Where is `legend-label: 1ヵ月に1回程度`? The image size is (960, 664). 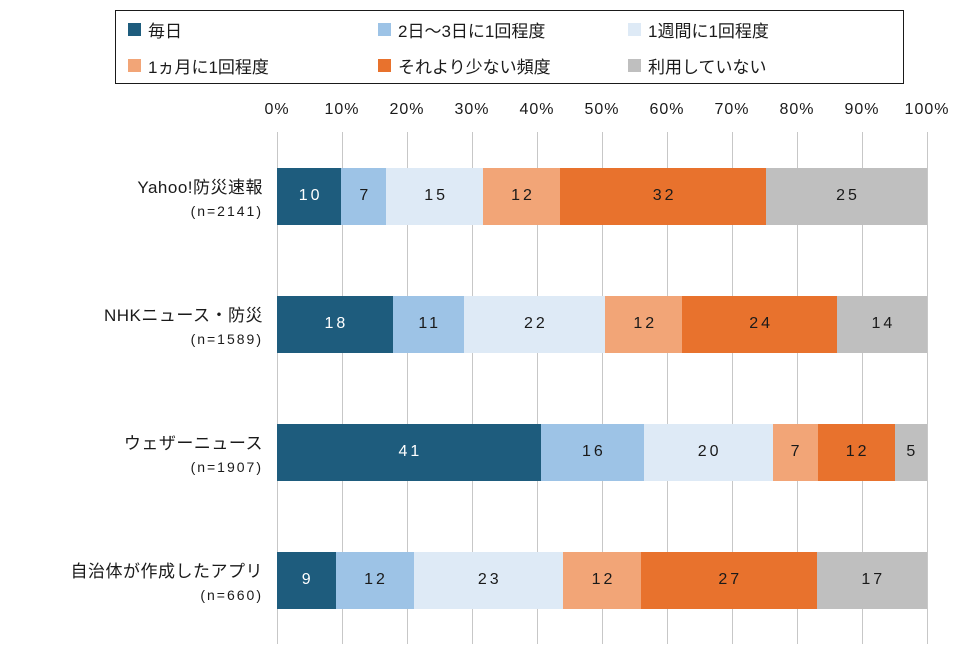
legend-label: 1ヵ月に1回程度 is located at coordinates (208, 67).